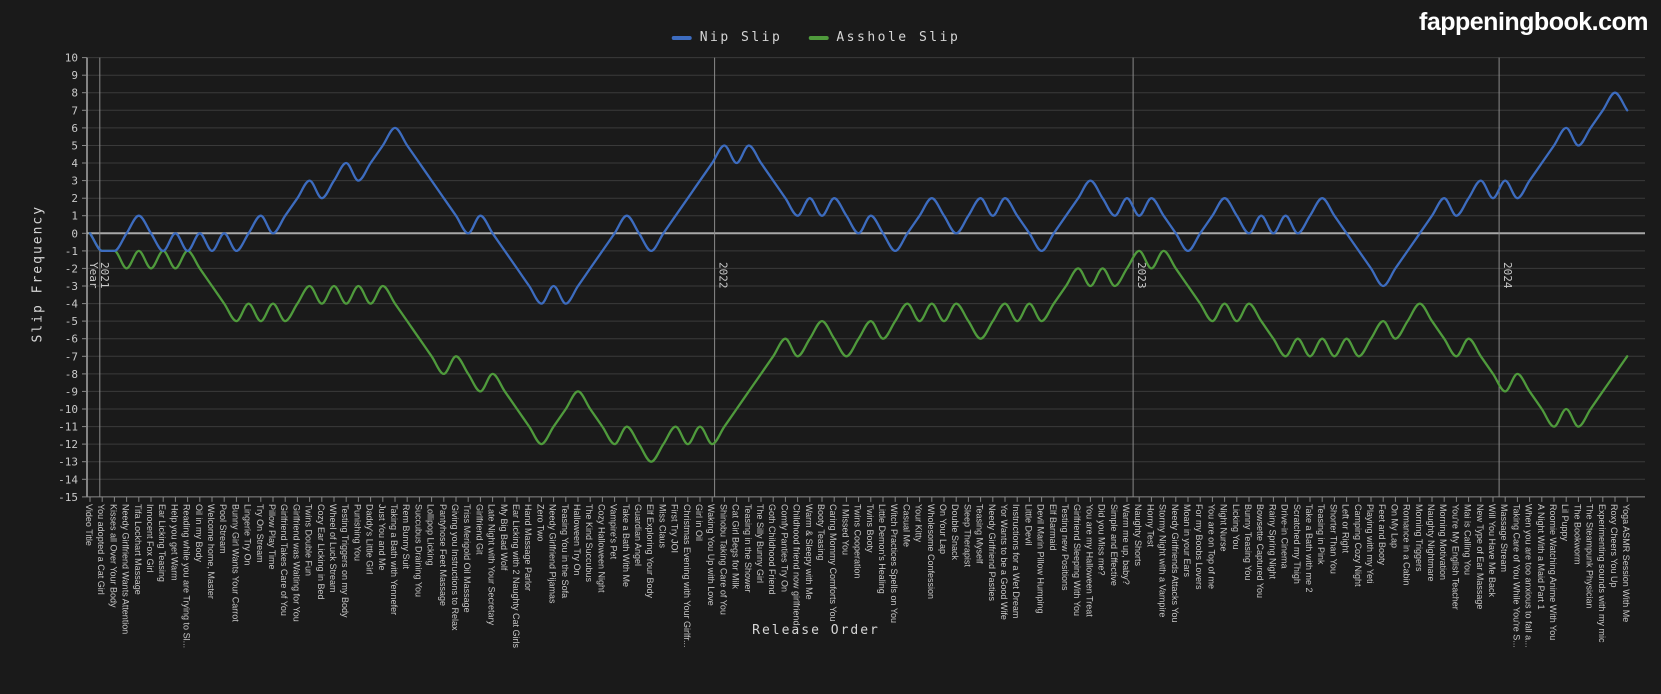 This screenshot has width=1661, height=694. What do you see at coordinates (1370, 544) in the screenshot?
I see `x-tick-label: Playing with my Yeti` at bounding box center [1370, 544].